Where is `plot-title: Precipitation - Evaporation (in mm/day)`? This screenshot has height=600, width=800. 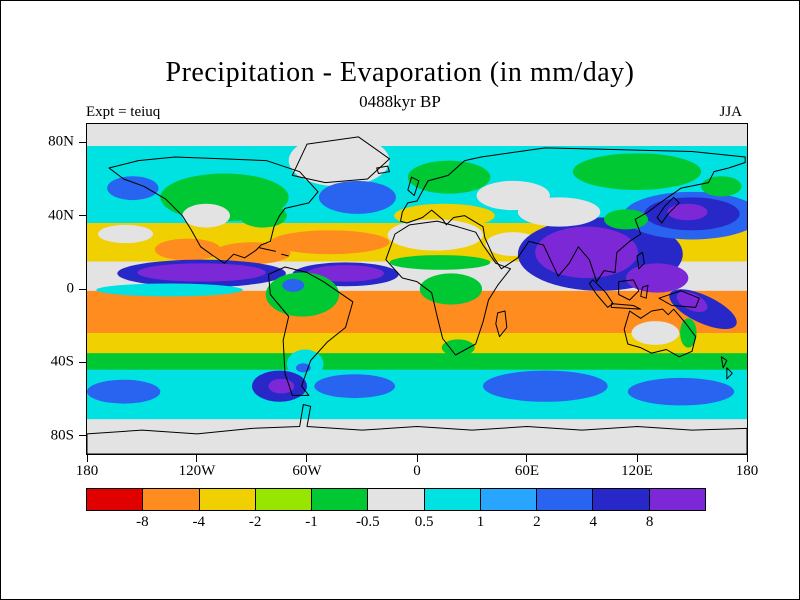 plot-title: Precipitation - Evaporation (in mm/day) is located at coordinates (400, 72).